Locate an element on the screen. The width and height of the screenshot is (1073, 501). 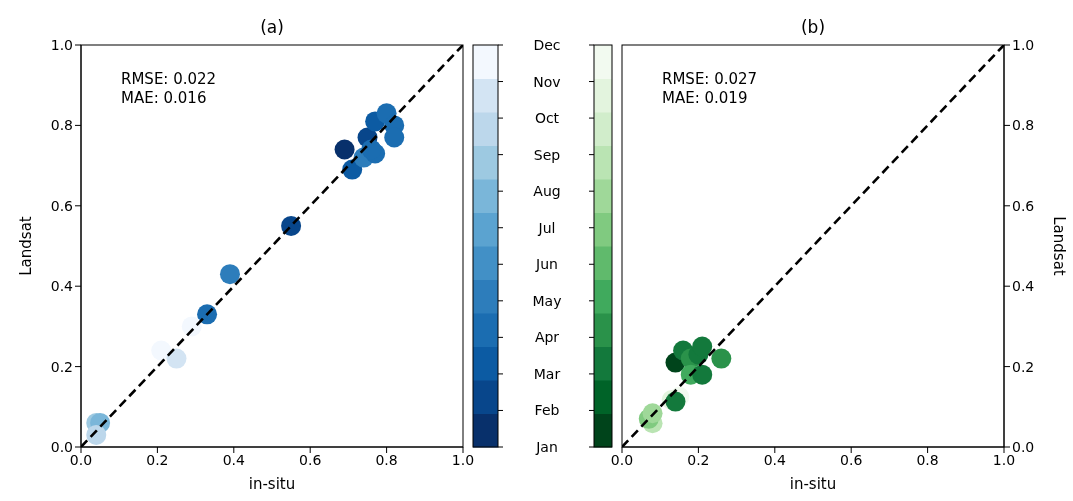
annotation: MAE: 0.019 is located at coordinates (705, 98).